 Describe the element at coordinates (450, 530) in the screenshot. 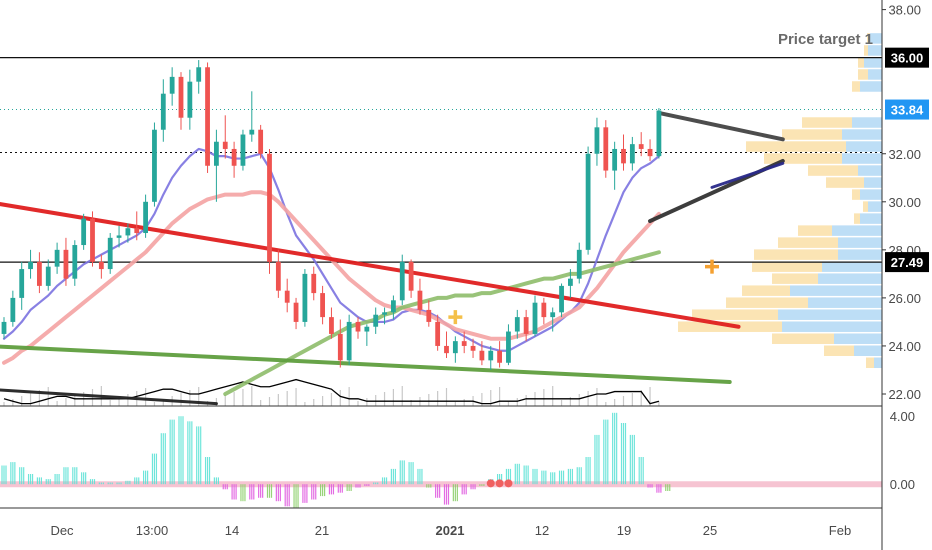

I see `time-tick-label: 2021` at that location.